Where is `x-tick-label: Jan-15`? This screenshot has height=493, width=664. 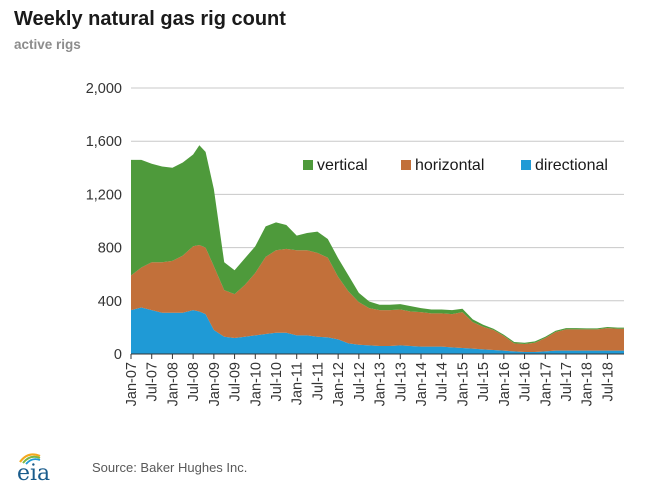 x-tick-label: Jan-15 is located at coordinates (463, 384).